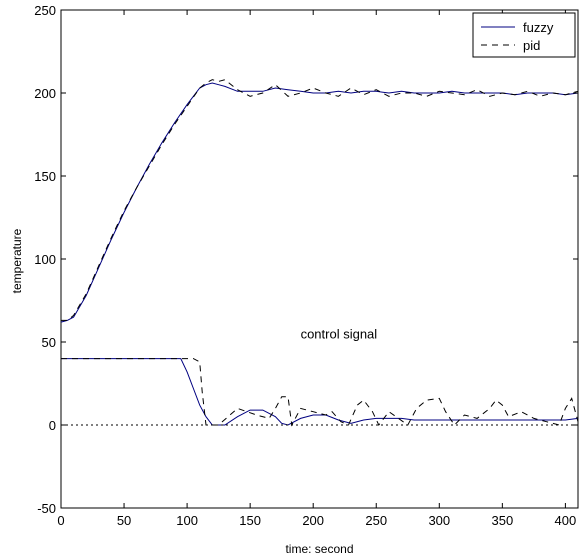  I want to click on x-tick-label: 0, so click(60, 520).